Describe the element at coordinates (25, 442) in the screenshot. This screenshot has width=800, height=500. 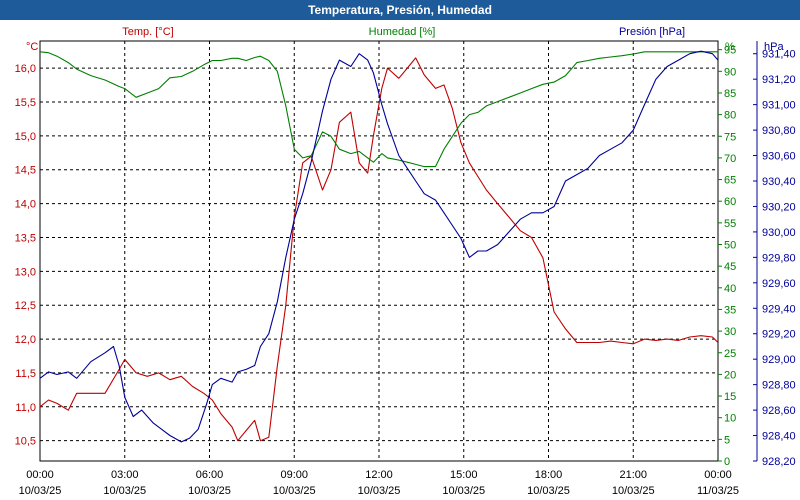
I see `temperature-tick-label: 10,5` at that location.